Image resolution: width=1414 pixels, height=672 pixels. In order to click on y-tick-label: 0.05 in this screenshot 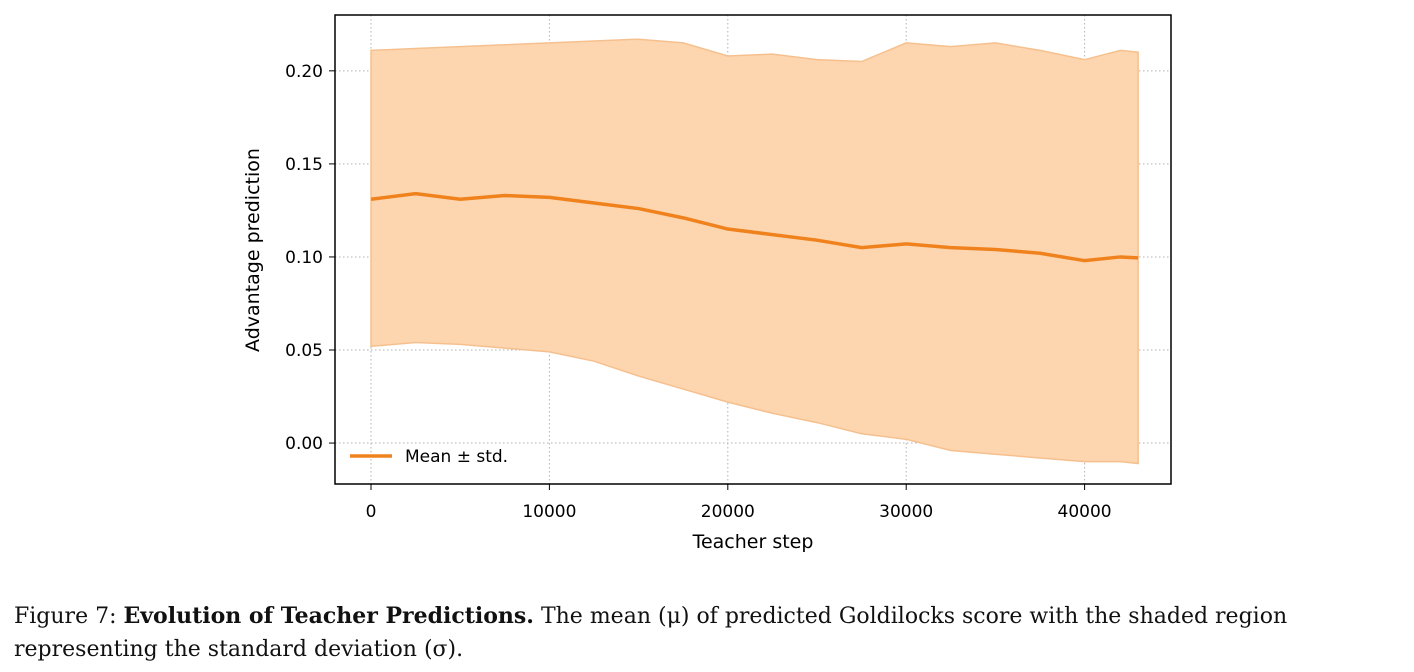, I will do `click(304, 351)`.